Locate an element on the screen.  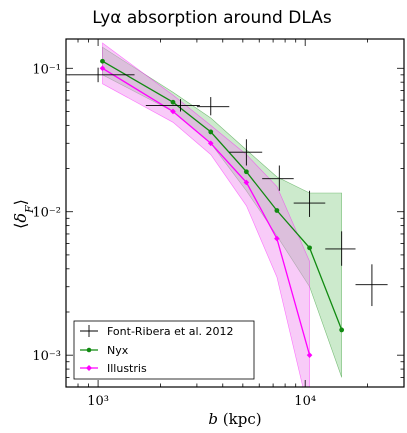
legend-entry-font-ribera: Font-Ribera et al. 2012 is located at coordinates (157, 331).